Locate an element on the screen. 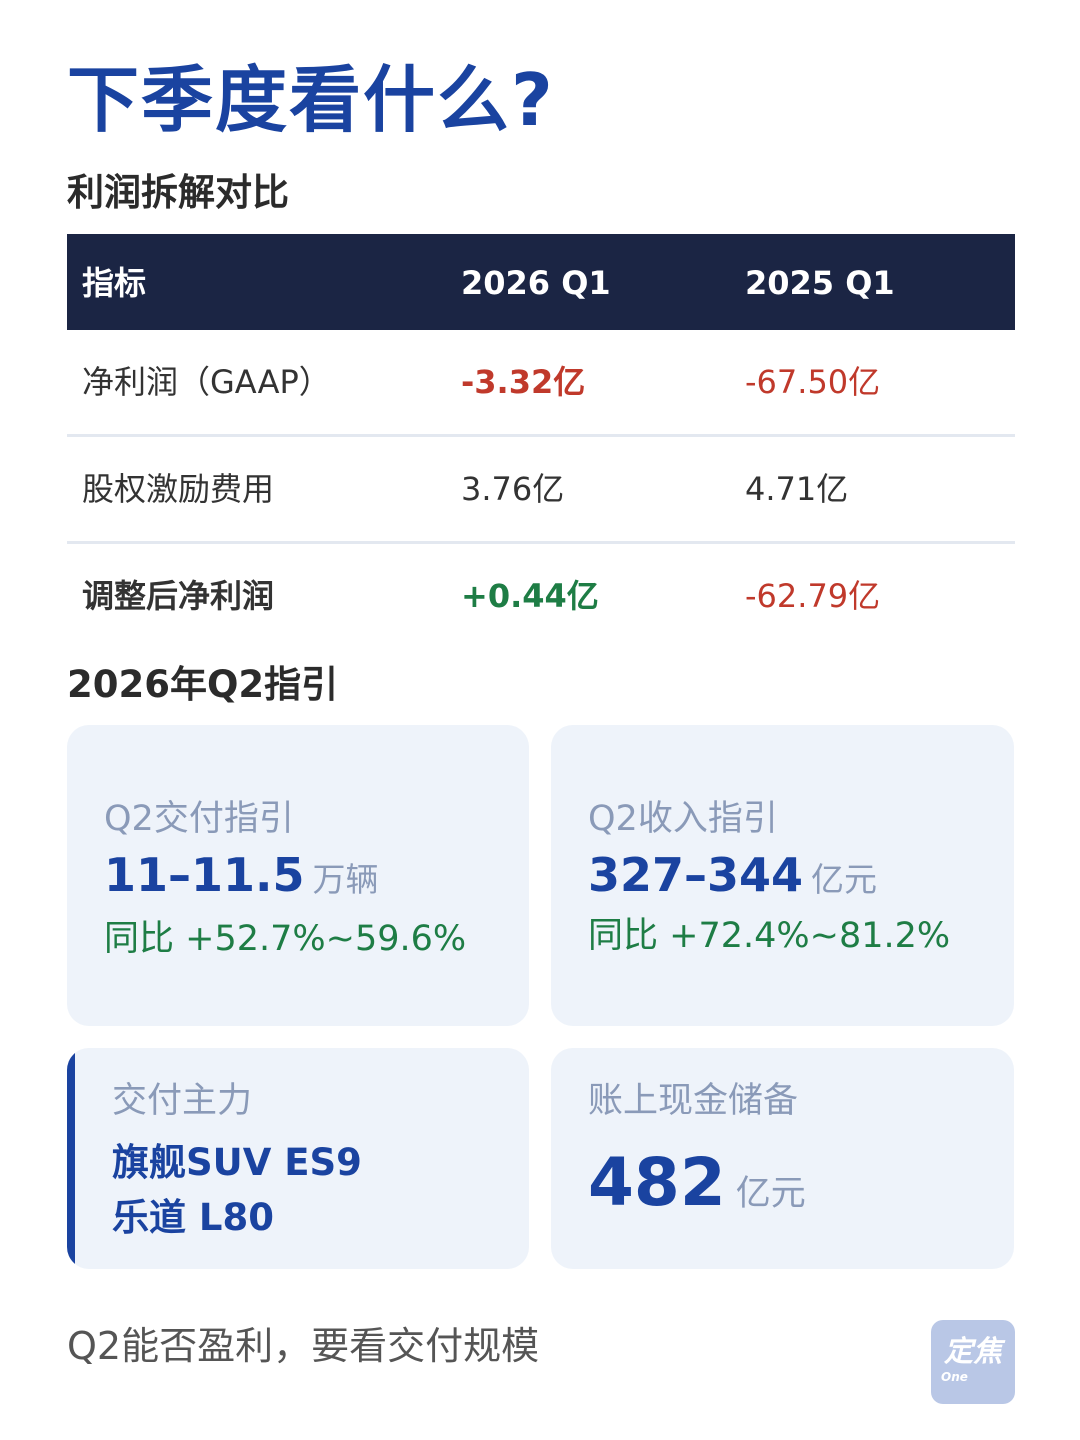 The image size is (1080, 1440). card-label: Q2收入指引 is located at coordinates (683, 819).